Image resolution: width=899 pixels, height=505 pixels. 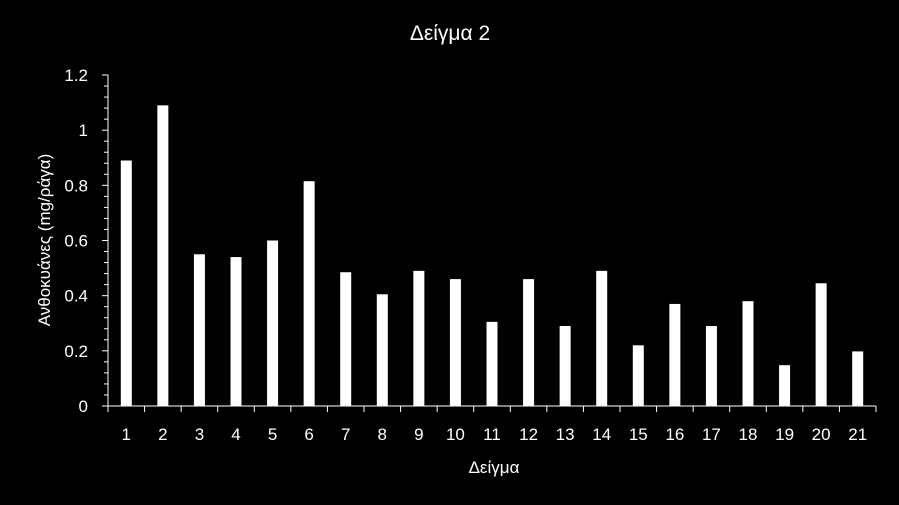 I want to click on y-tick-label: 0.2, so click(x=76, y=351).